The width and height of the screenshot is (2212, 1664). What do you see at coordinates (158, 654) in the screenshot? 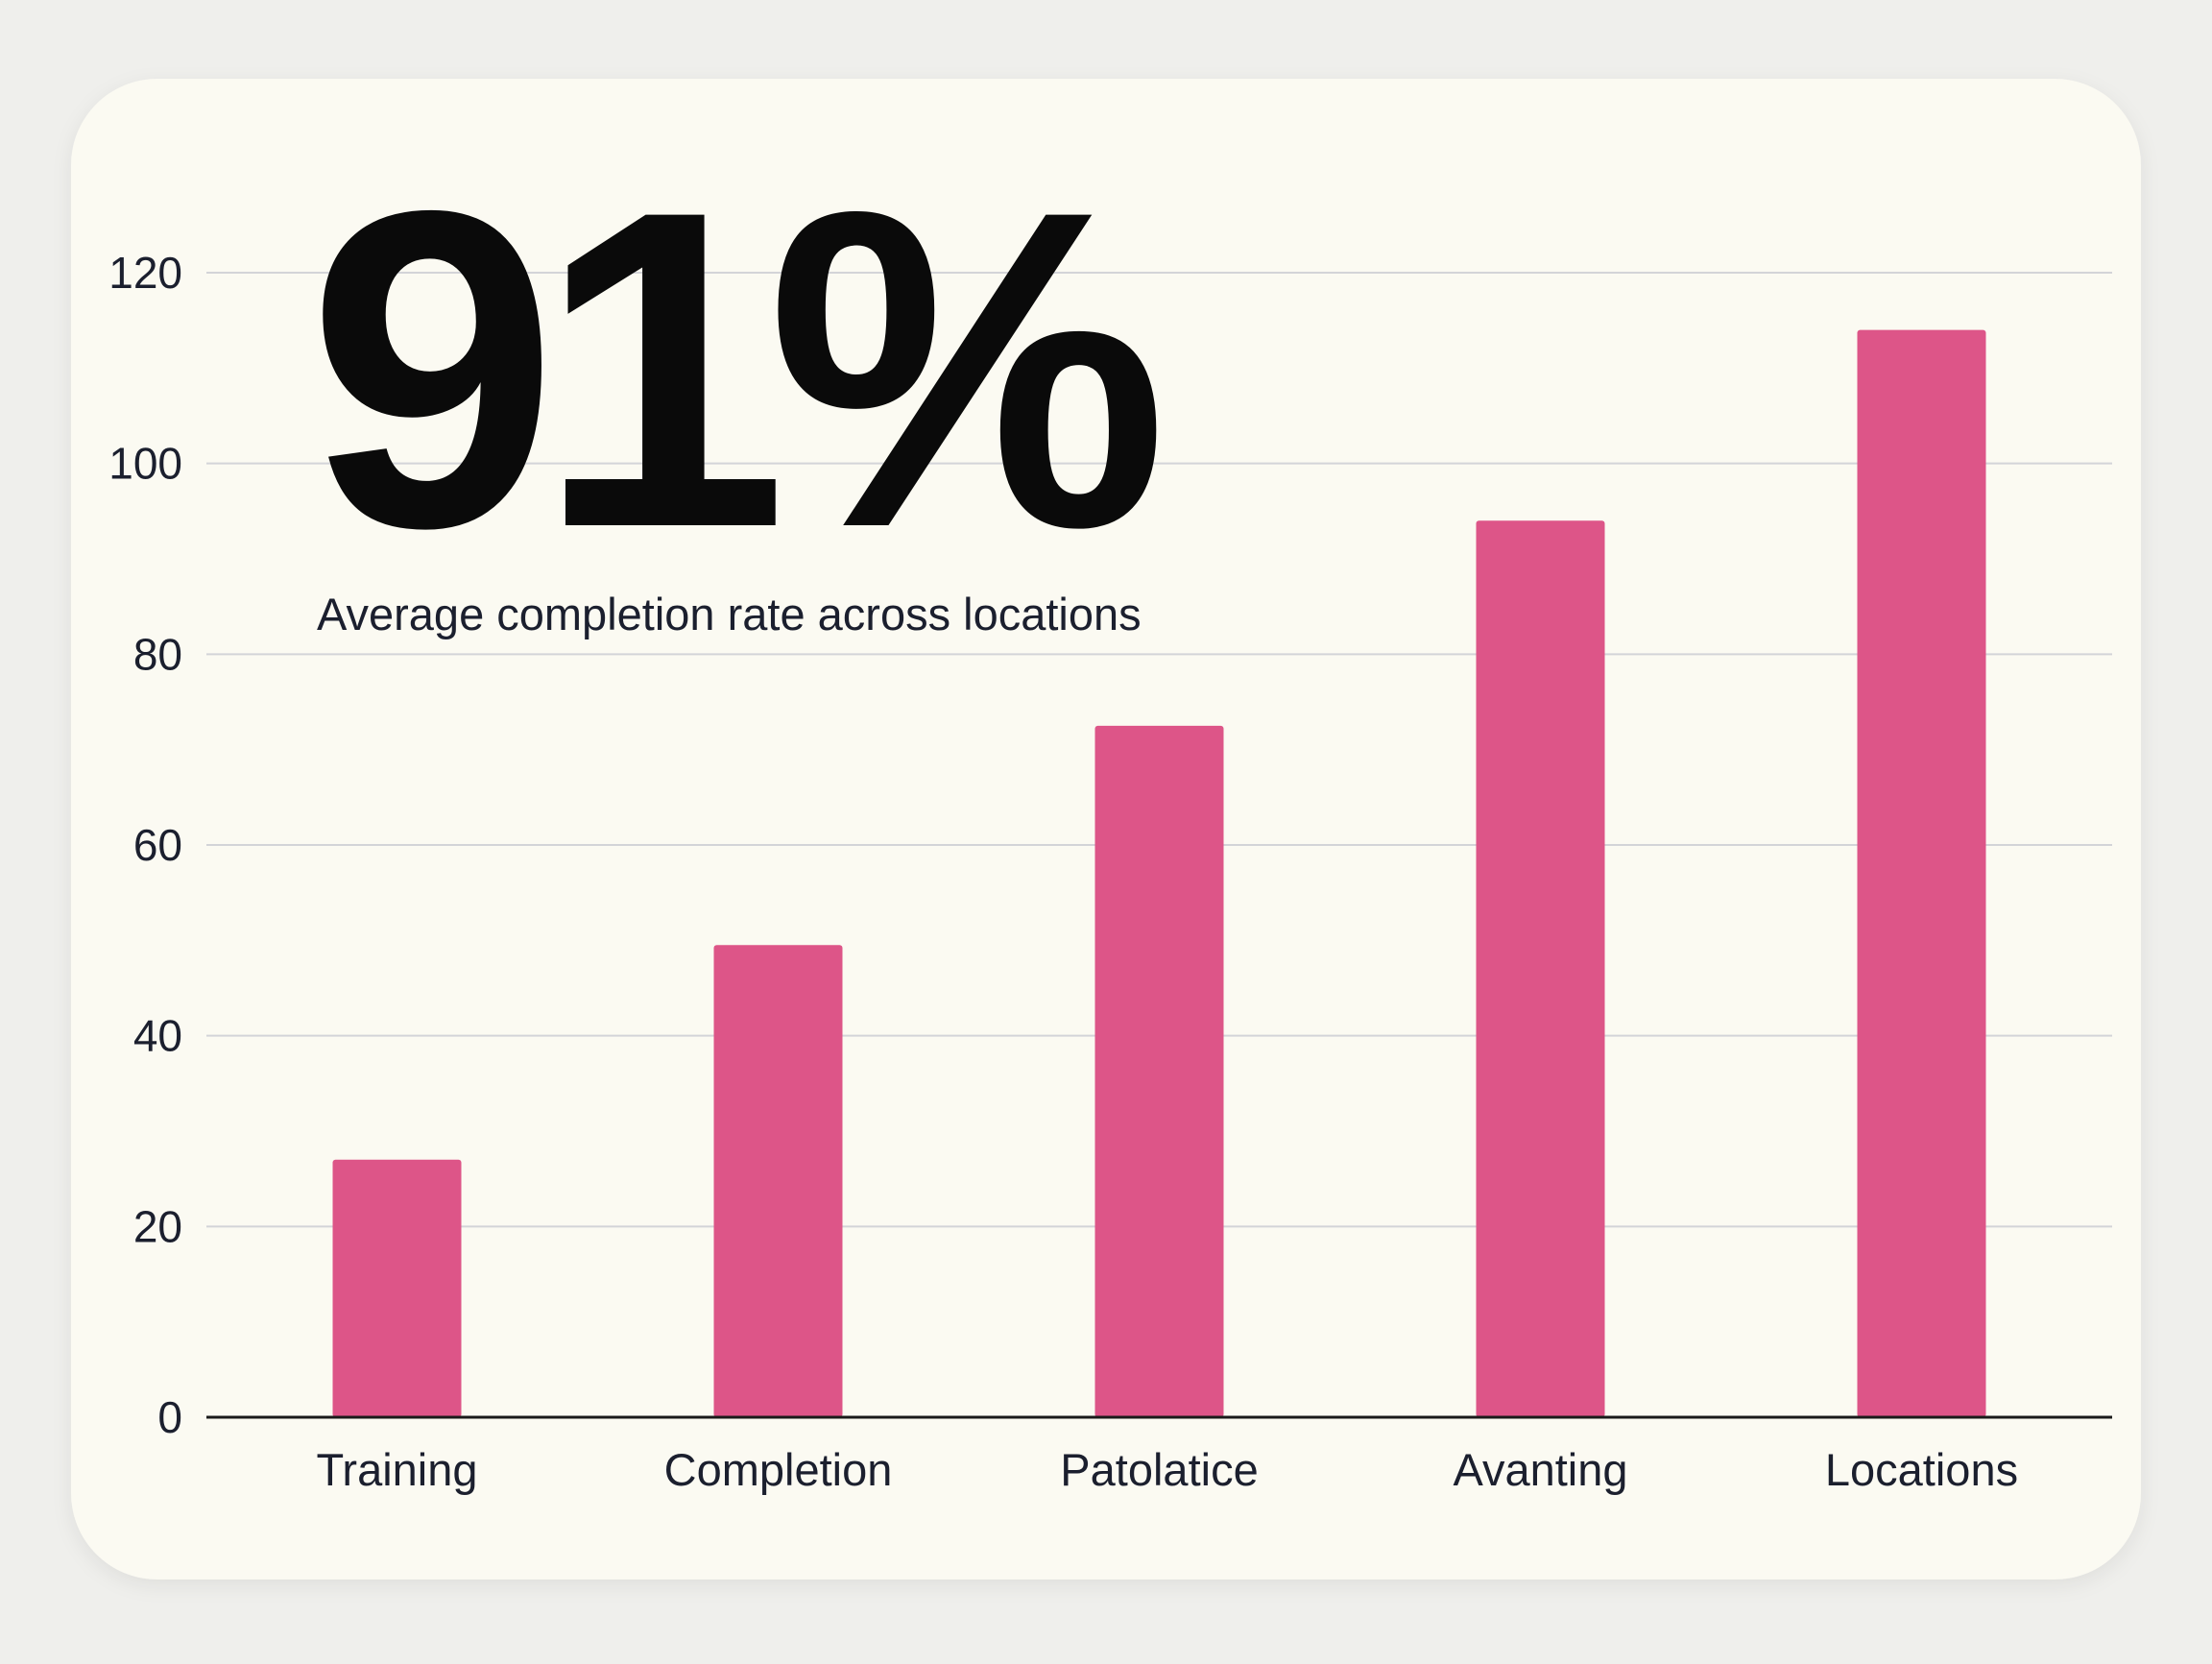
I see `y-tick-label: 80` at bounding box center [158, 654].